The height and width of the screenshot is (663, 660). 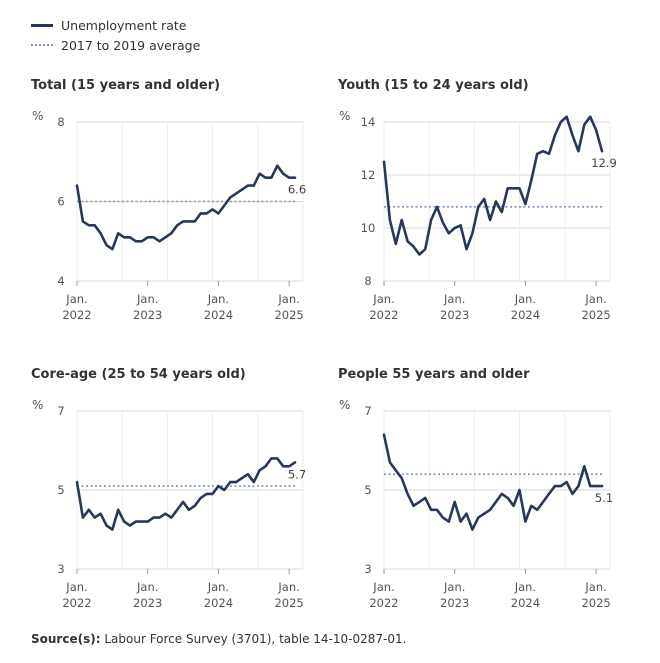 What do you see at coordinates (297, 190) in the screenshot?
I see `end-value-label: 6.6` at bounding box center [297, 190].